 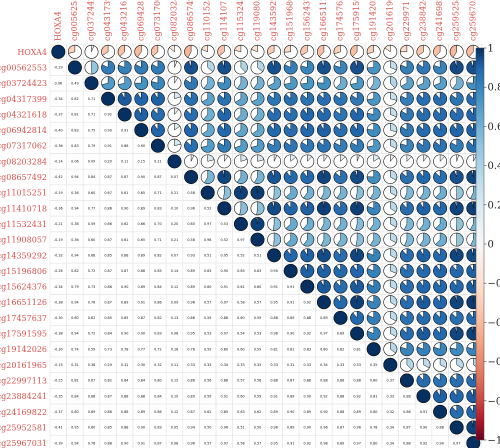 I want to click on correlation-value: 0.06, so click(x=75, y=162).